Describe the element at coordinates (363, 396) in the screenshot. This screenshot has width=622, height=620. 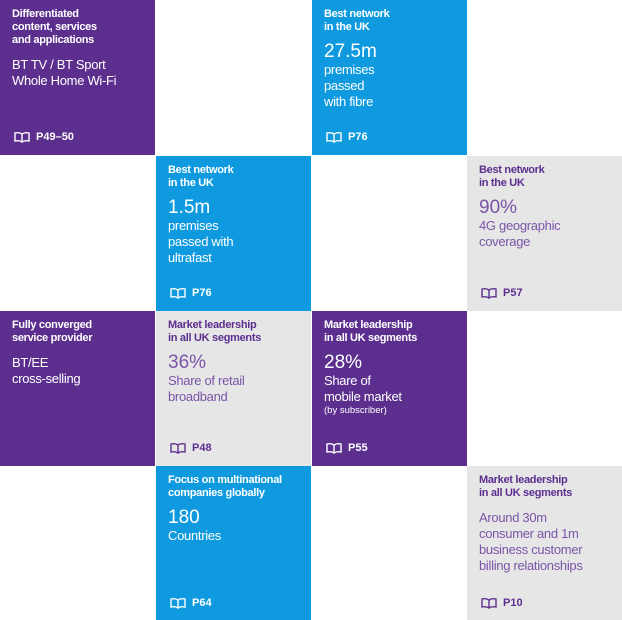
I see `body-line: mobile market` at that location.